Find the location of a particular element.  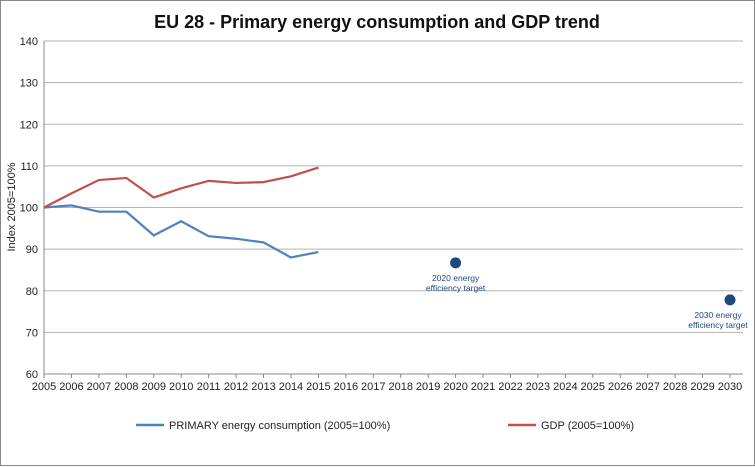

x-tick-label: 2020 is located at coordinates (455, 387).